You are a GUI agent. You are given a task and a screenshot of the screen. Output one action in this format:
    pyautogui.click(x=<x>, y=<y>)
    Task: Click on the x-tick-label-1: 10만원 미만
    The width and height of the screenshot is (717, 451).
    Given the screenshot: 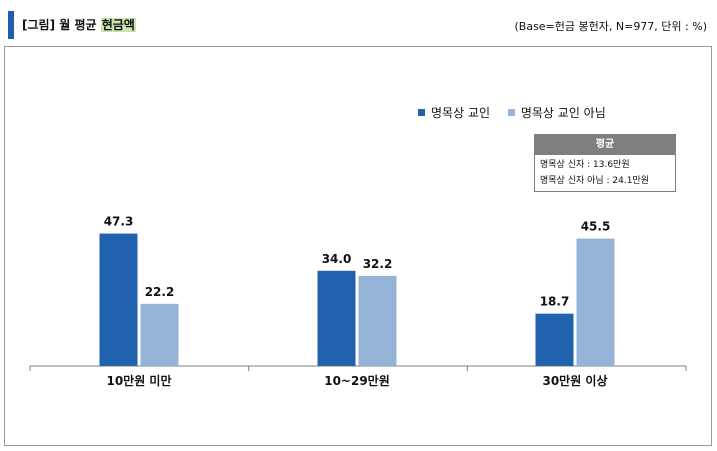 What is the action you would take?
    pyautogui.click(x=138, y=380)
    